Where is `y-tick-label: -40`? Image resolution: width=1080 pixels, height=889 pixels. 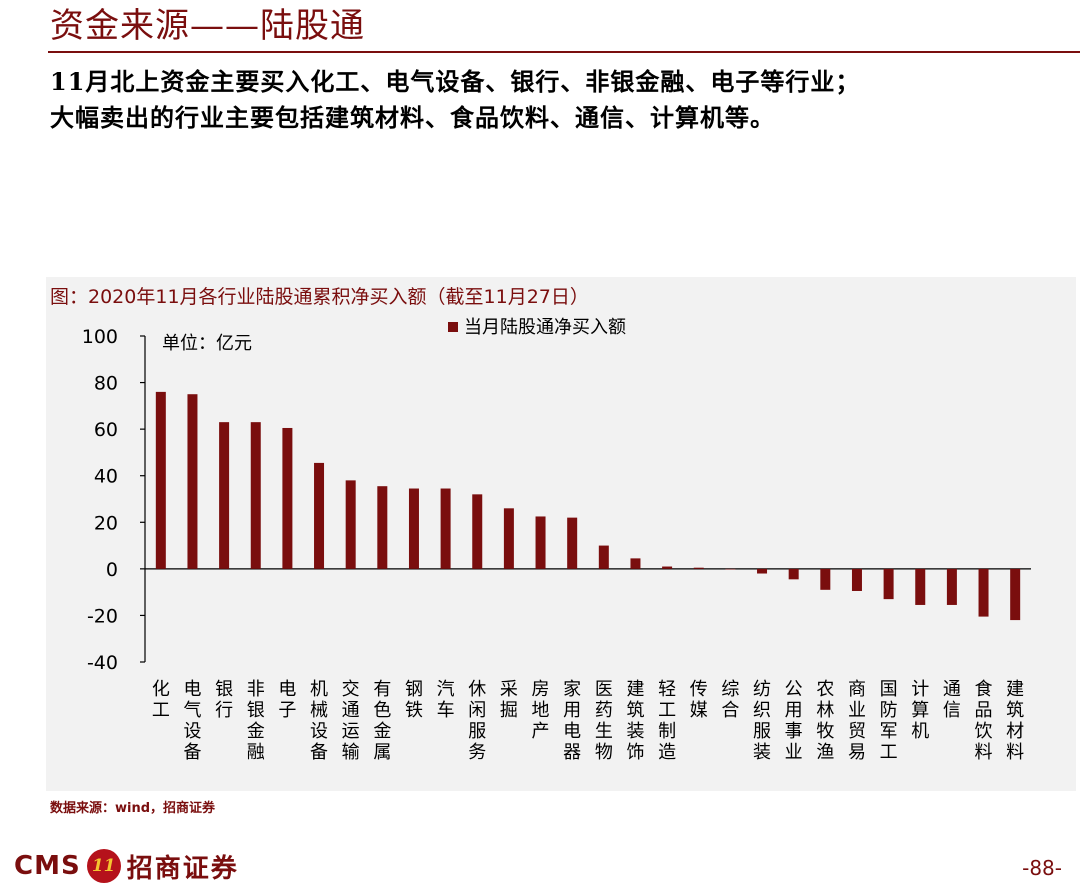
y-tick-label: -40 is located at coordinates (102, 663).